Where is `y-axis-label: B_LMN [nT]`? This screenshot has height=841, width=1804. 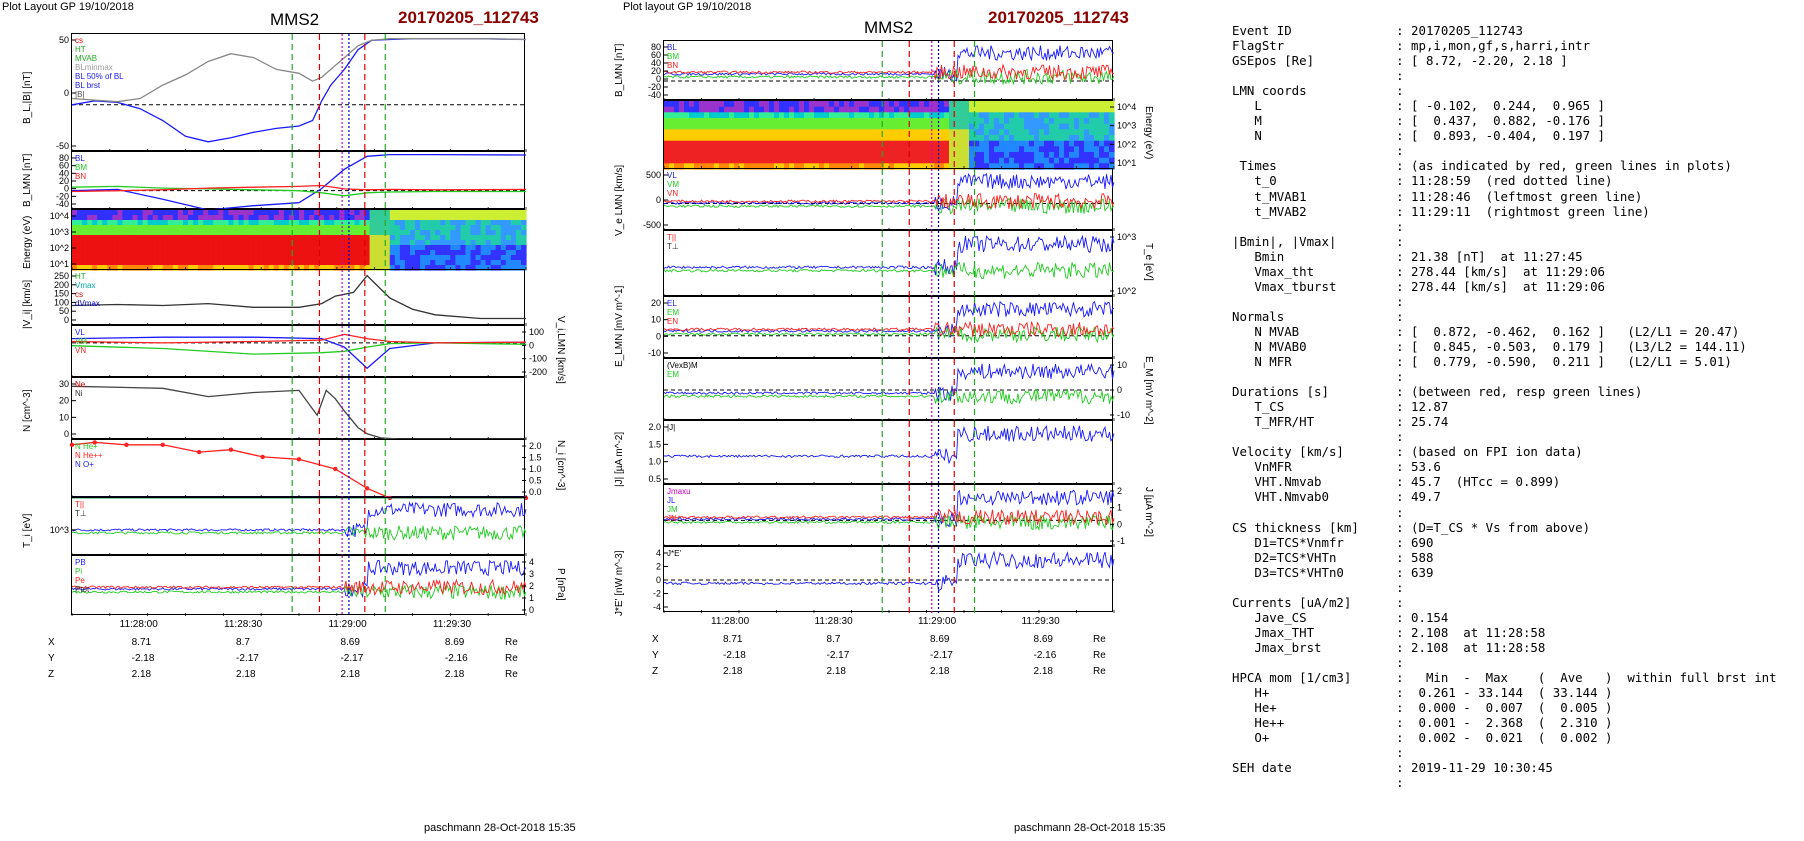
y-axis-label: B_LMN [nT] is located at coordinates (619, 70).